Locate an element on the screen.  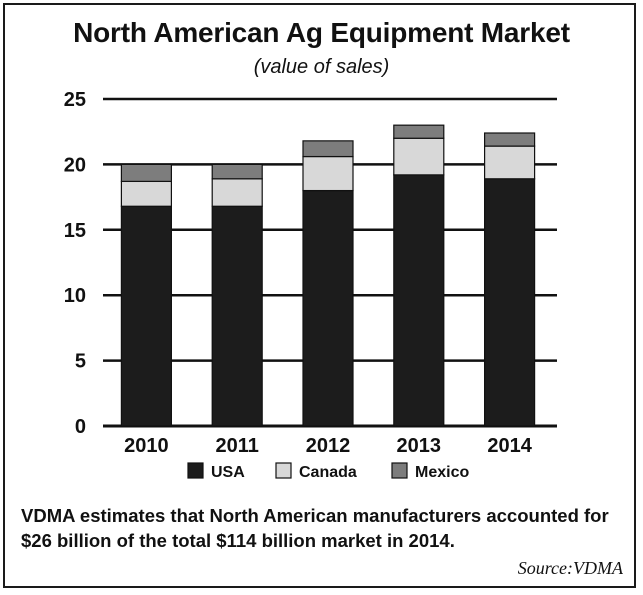
legend-label-canada: Canada is located at coordinates (328, 472).